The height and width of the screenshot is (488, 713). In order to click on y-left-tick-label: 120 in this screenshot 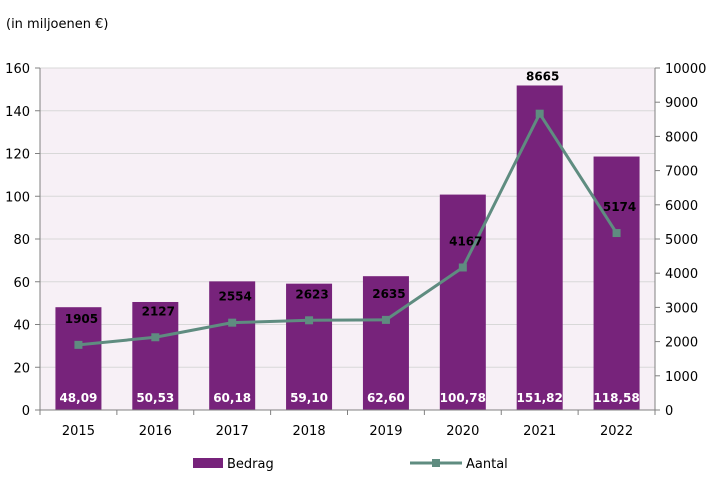, I will do `click(17, 155)`.